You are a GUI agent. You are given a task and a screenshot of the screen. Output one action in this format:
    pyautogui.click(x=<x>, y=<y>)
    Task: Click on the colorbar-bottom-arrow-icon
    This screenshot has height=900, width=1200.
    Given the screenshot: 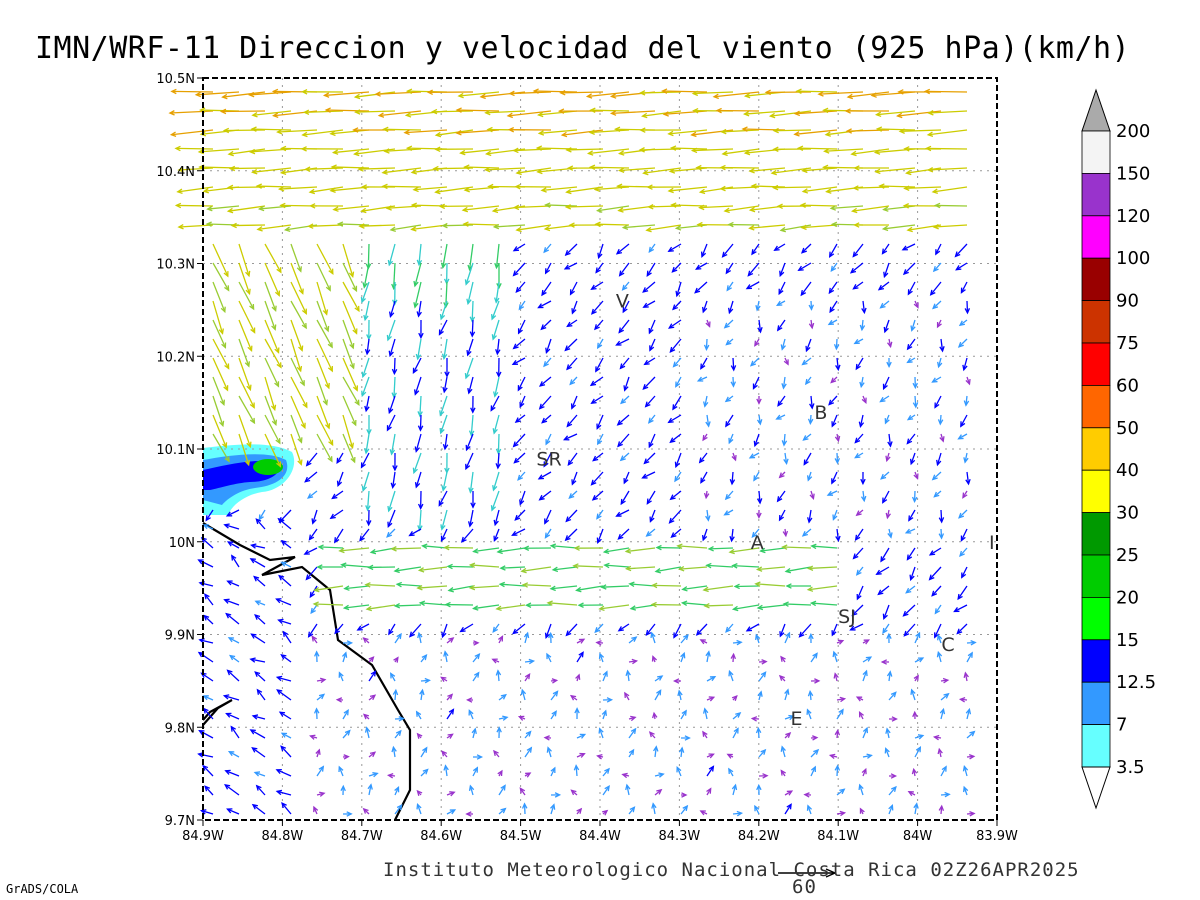 What is the action you would take?
    pyautogui.click(x=1096, y=788)
    